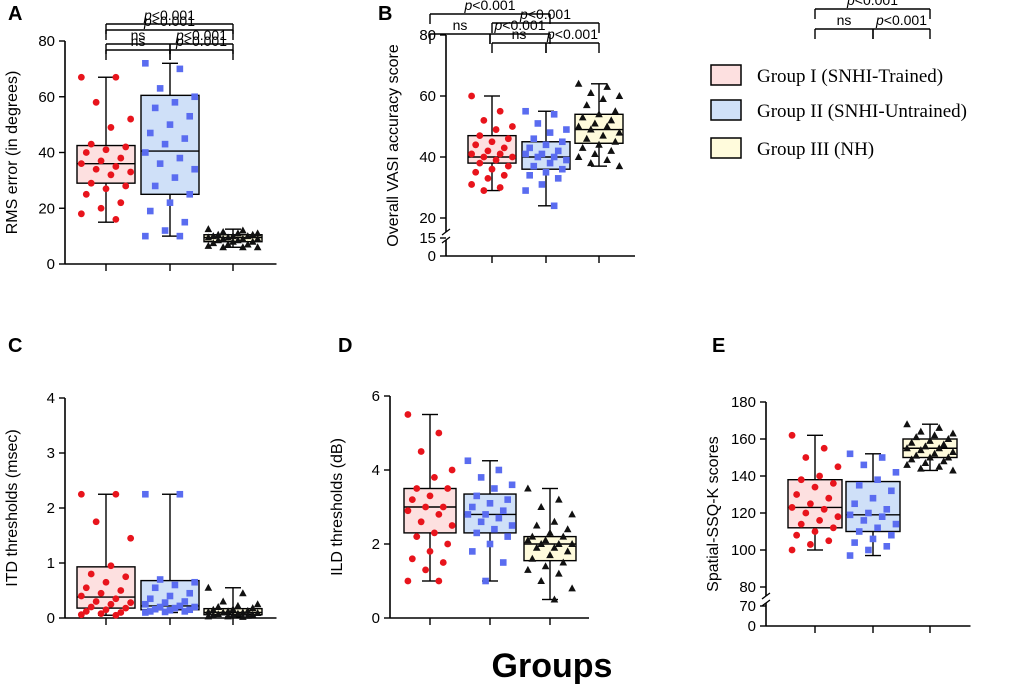 Image resolution: width=1013 pixels, height=688 pixels. What do you see at coordinates (743, 476) in the screenshot?
I see `y-tick-label: 140` at bounding box center [743, 476].